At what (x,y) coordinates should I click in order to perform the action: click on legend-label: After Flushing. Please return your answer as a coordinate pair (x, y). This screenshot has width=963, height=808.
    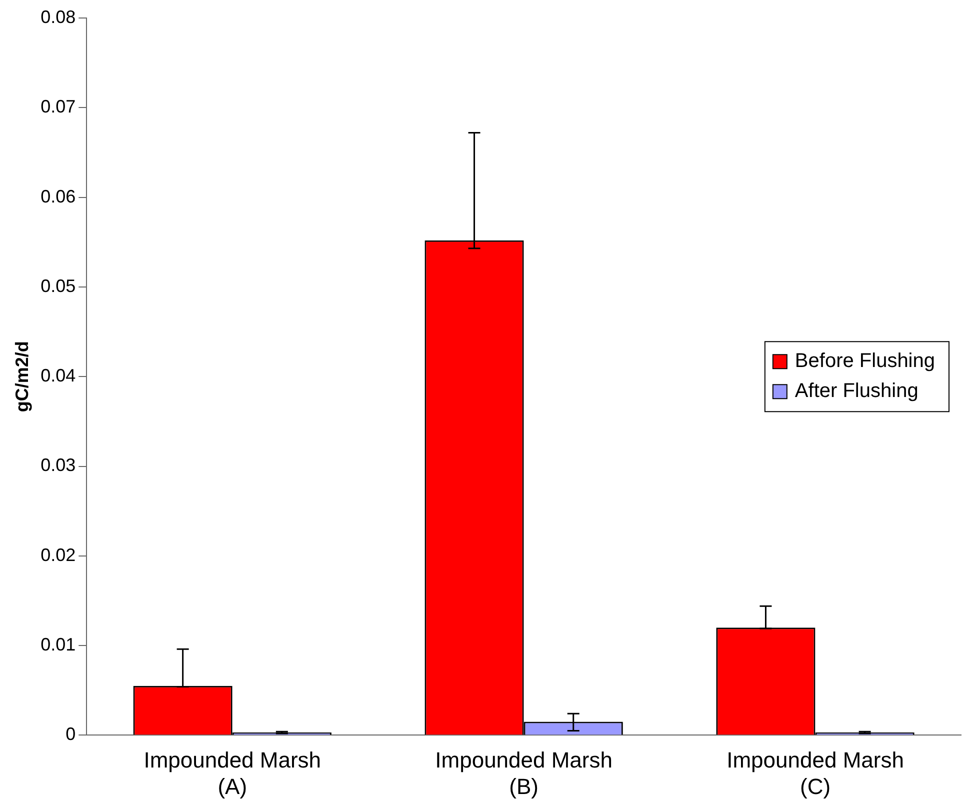
    Looking at the image, I should click on (856, 391).